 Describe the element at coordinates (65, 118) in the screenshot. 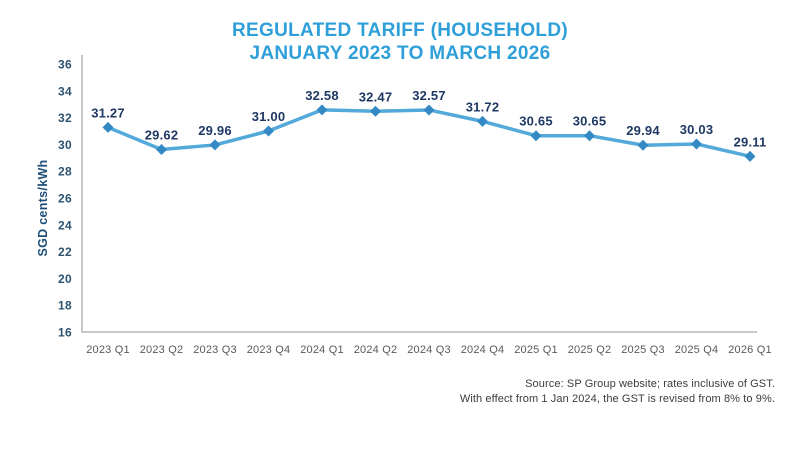

I see `y-tick-label: 32` at that location.